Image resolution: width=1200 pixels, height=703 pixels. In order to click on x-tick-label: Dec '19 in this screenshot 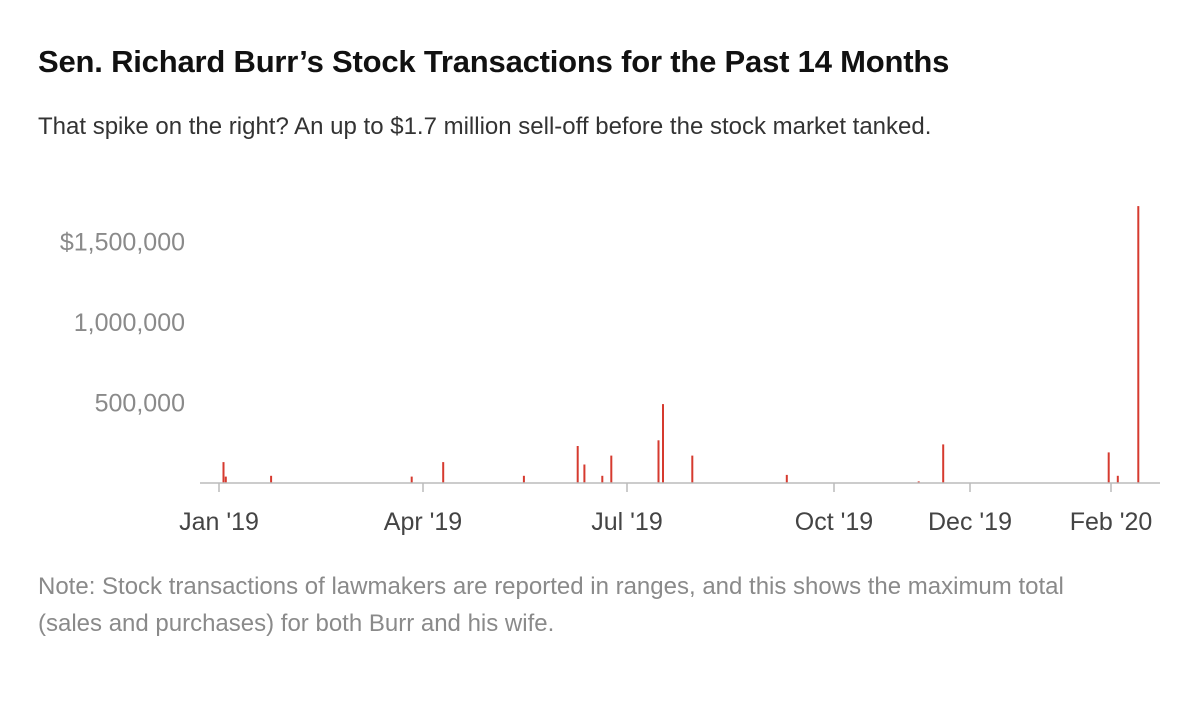, I will do `click(970, 522)`.